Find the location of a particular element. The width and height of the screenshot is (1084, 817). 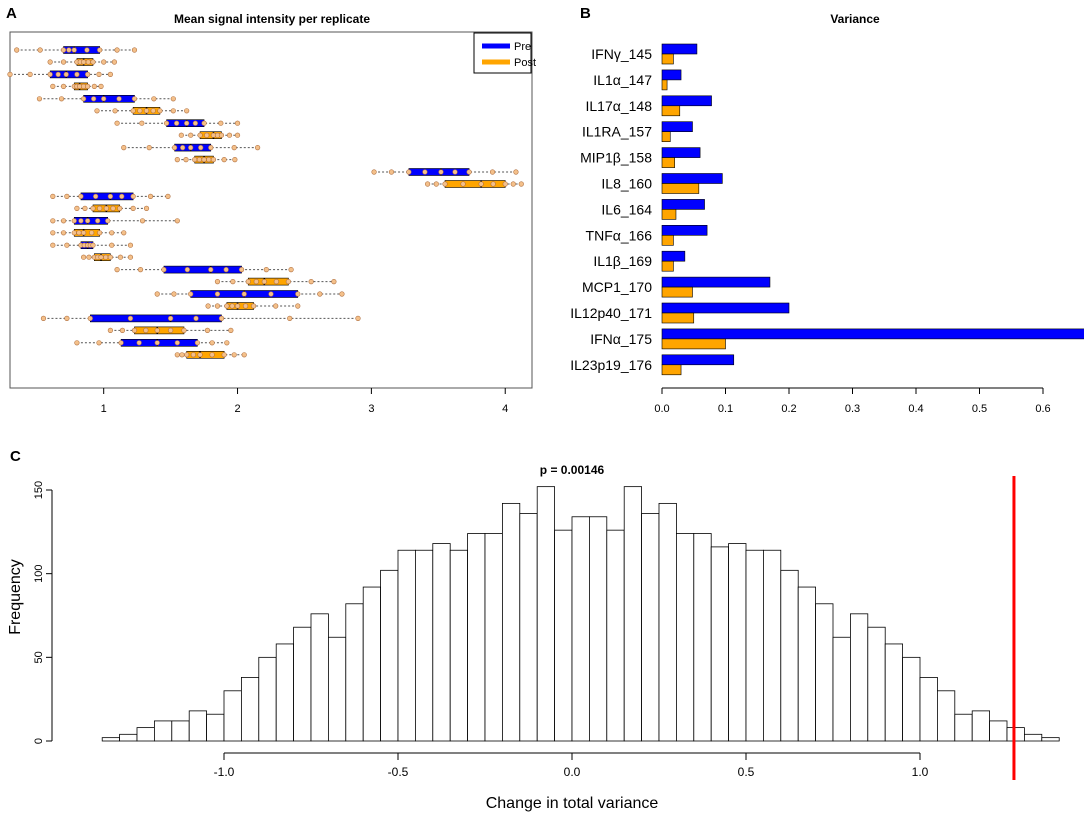

panel-label-a: A is located at coordinates (11, 13).